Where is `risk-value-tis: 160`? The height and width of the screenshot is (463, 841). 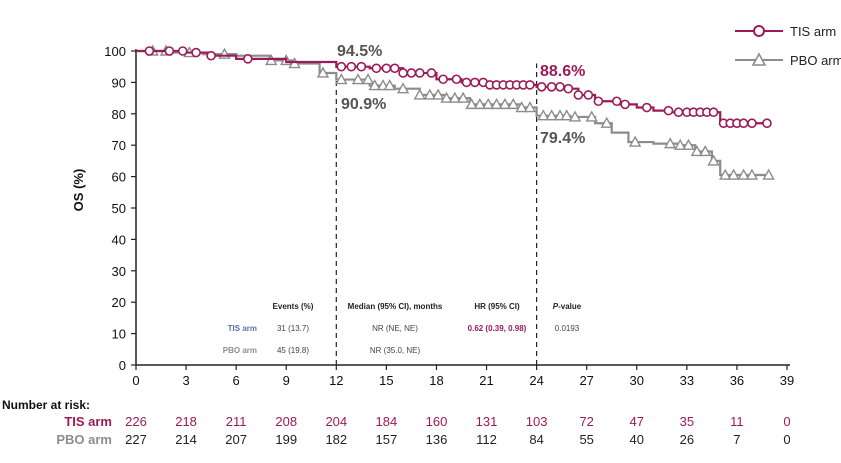 risk-value-tis: 160 is located at coordinates (437, 421).